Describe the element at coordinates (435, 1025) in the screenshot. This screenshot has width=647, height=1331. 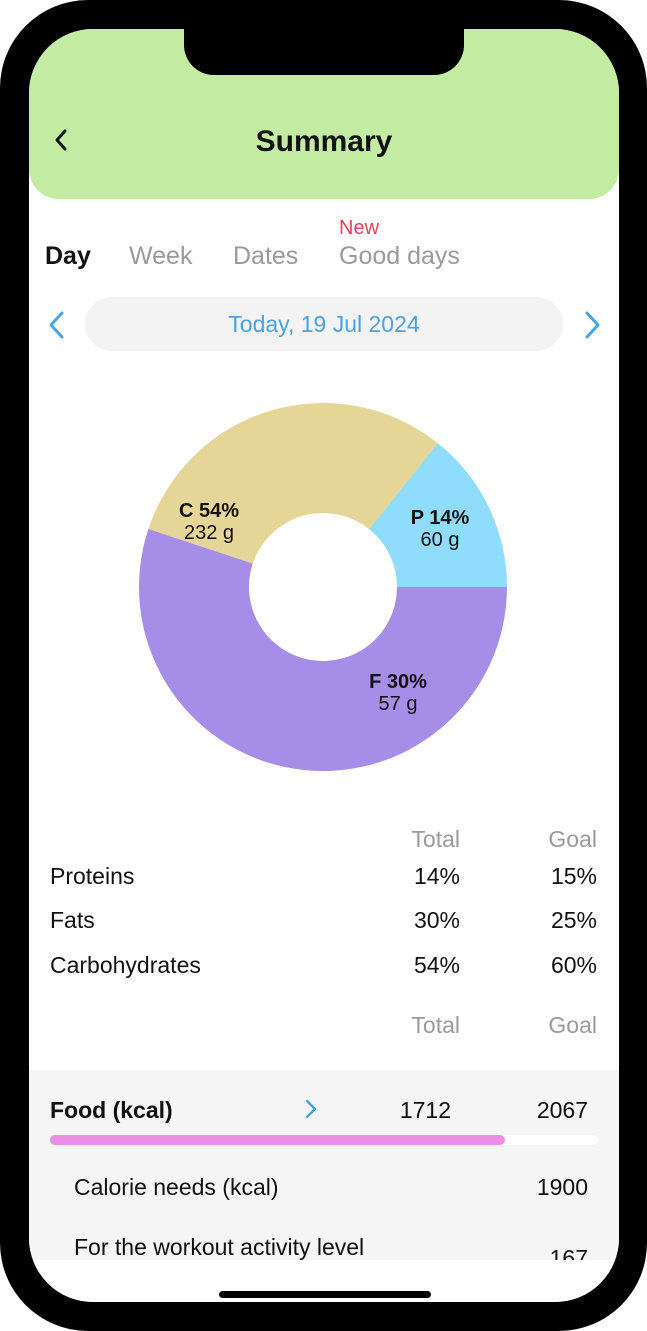
I see `energy-total-header: Total` at that location.